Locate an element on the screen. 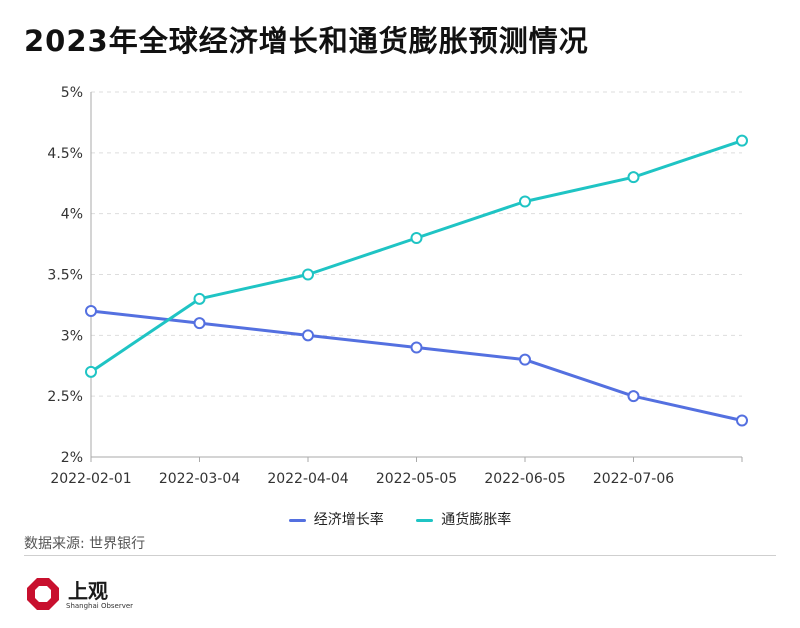 The image size is (800, 628). x-tick-label: 2022-06-05 is located at coordinates (524, 479).